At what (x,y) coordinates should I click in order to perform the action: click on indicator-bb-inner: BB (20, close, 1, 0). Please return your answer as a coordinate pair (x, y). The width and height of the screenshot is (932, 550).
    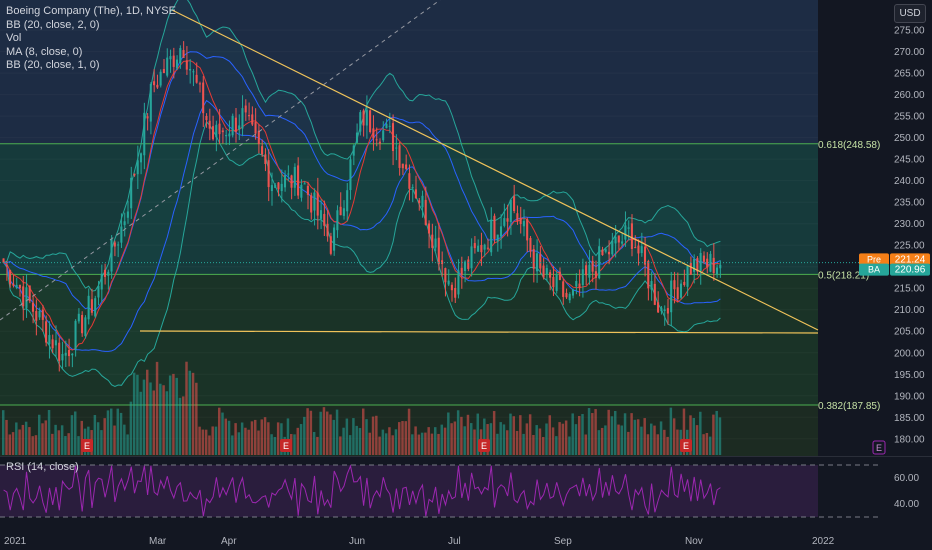
    Looking at the image, I should click on (53, 65).